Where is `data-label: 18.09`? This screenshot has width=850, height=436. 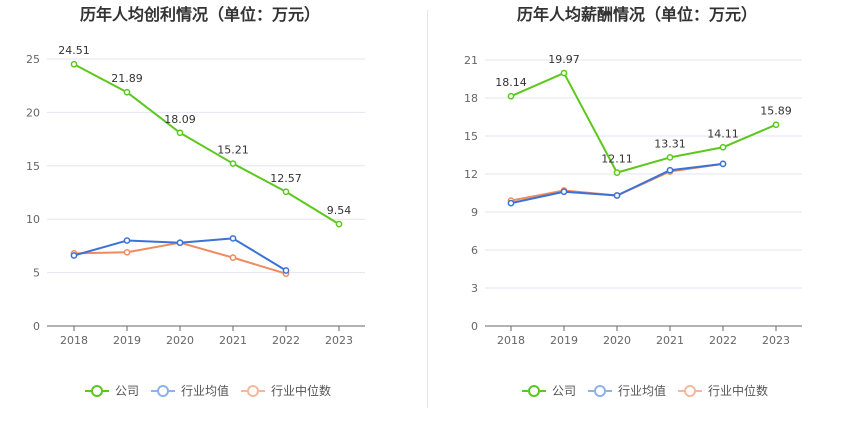
data-label: 18.09 is located at coordinates (180, 119).